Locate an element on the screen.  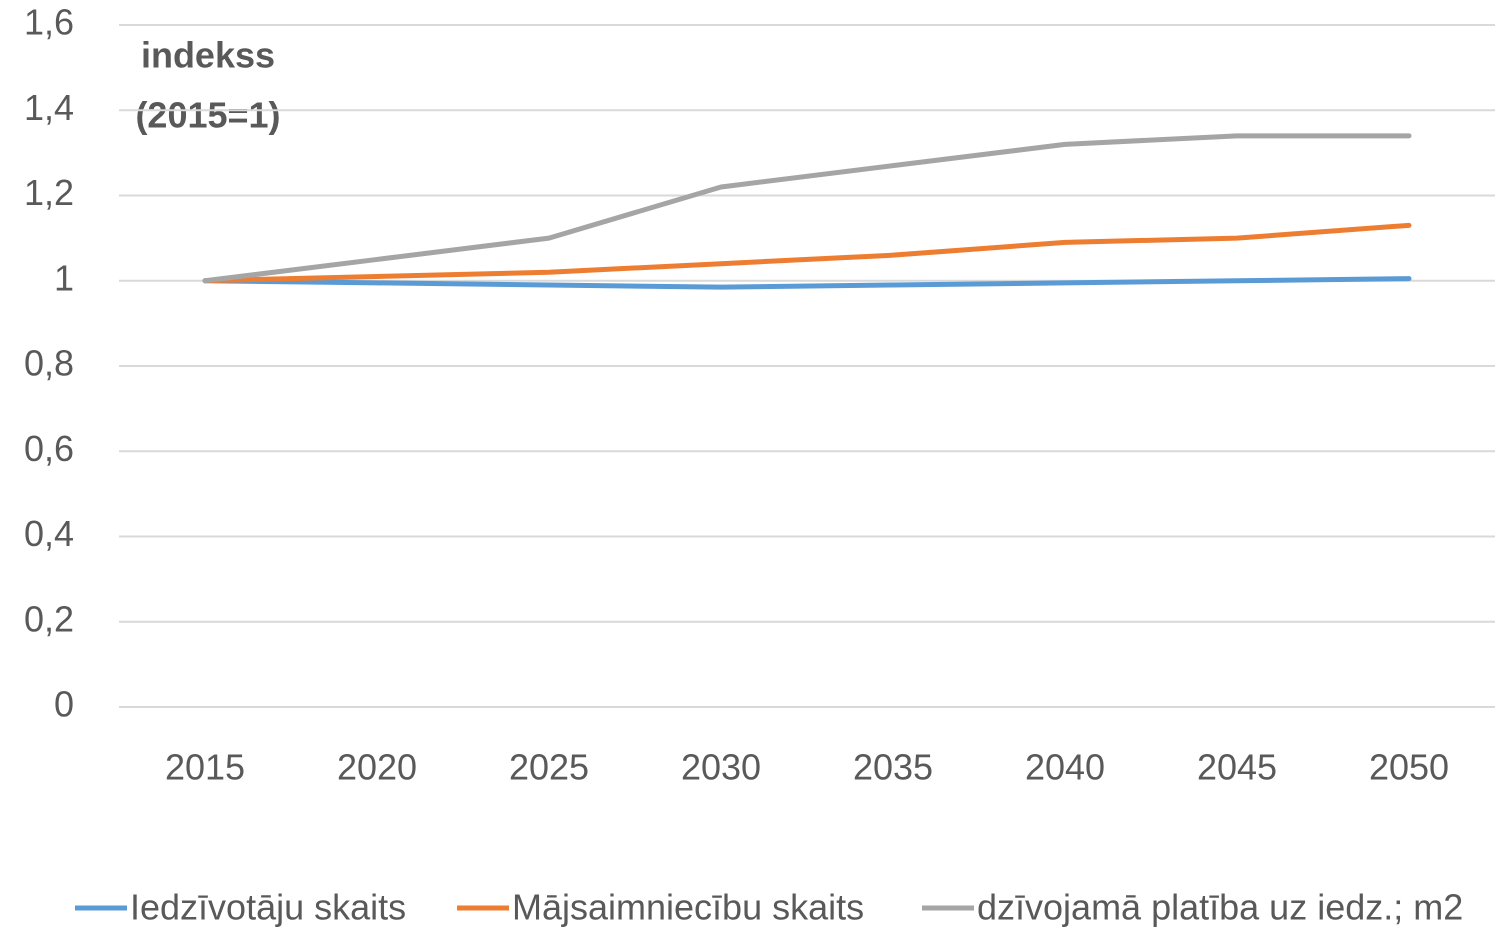
y-tick-label: 0,6 is located at coordinates (49, 448).